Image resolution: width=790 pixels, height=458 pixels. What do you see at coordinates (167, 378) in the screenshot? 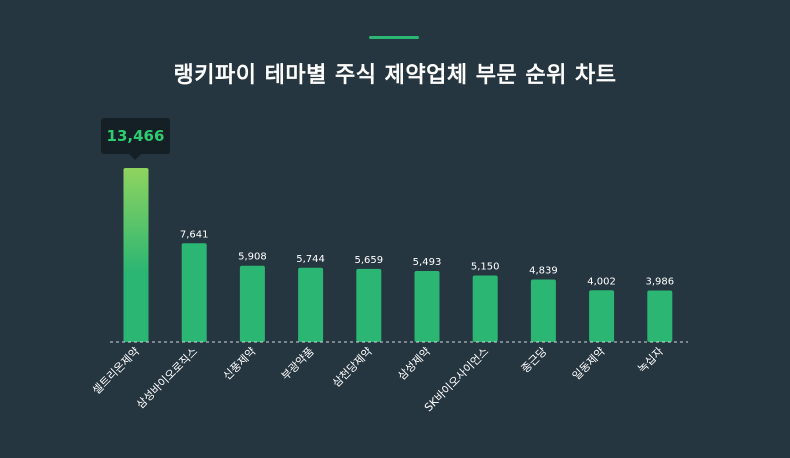
I see `category-label-2: 삼성바이오로직스` at bounding box center [167, 378].